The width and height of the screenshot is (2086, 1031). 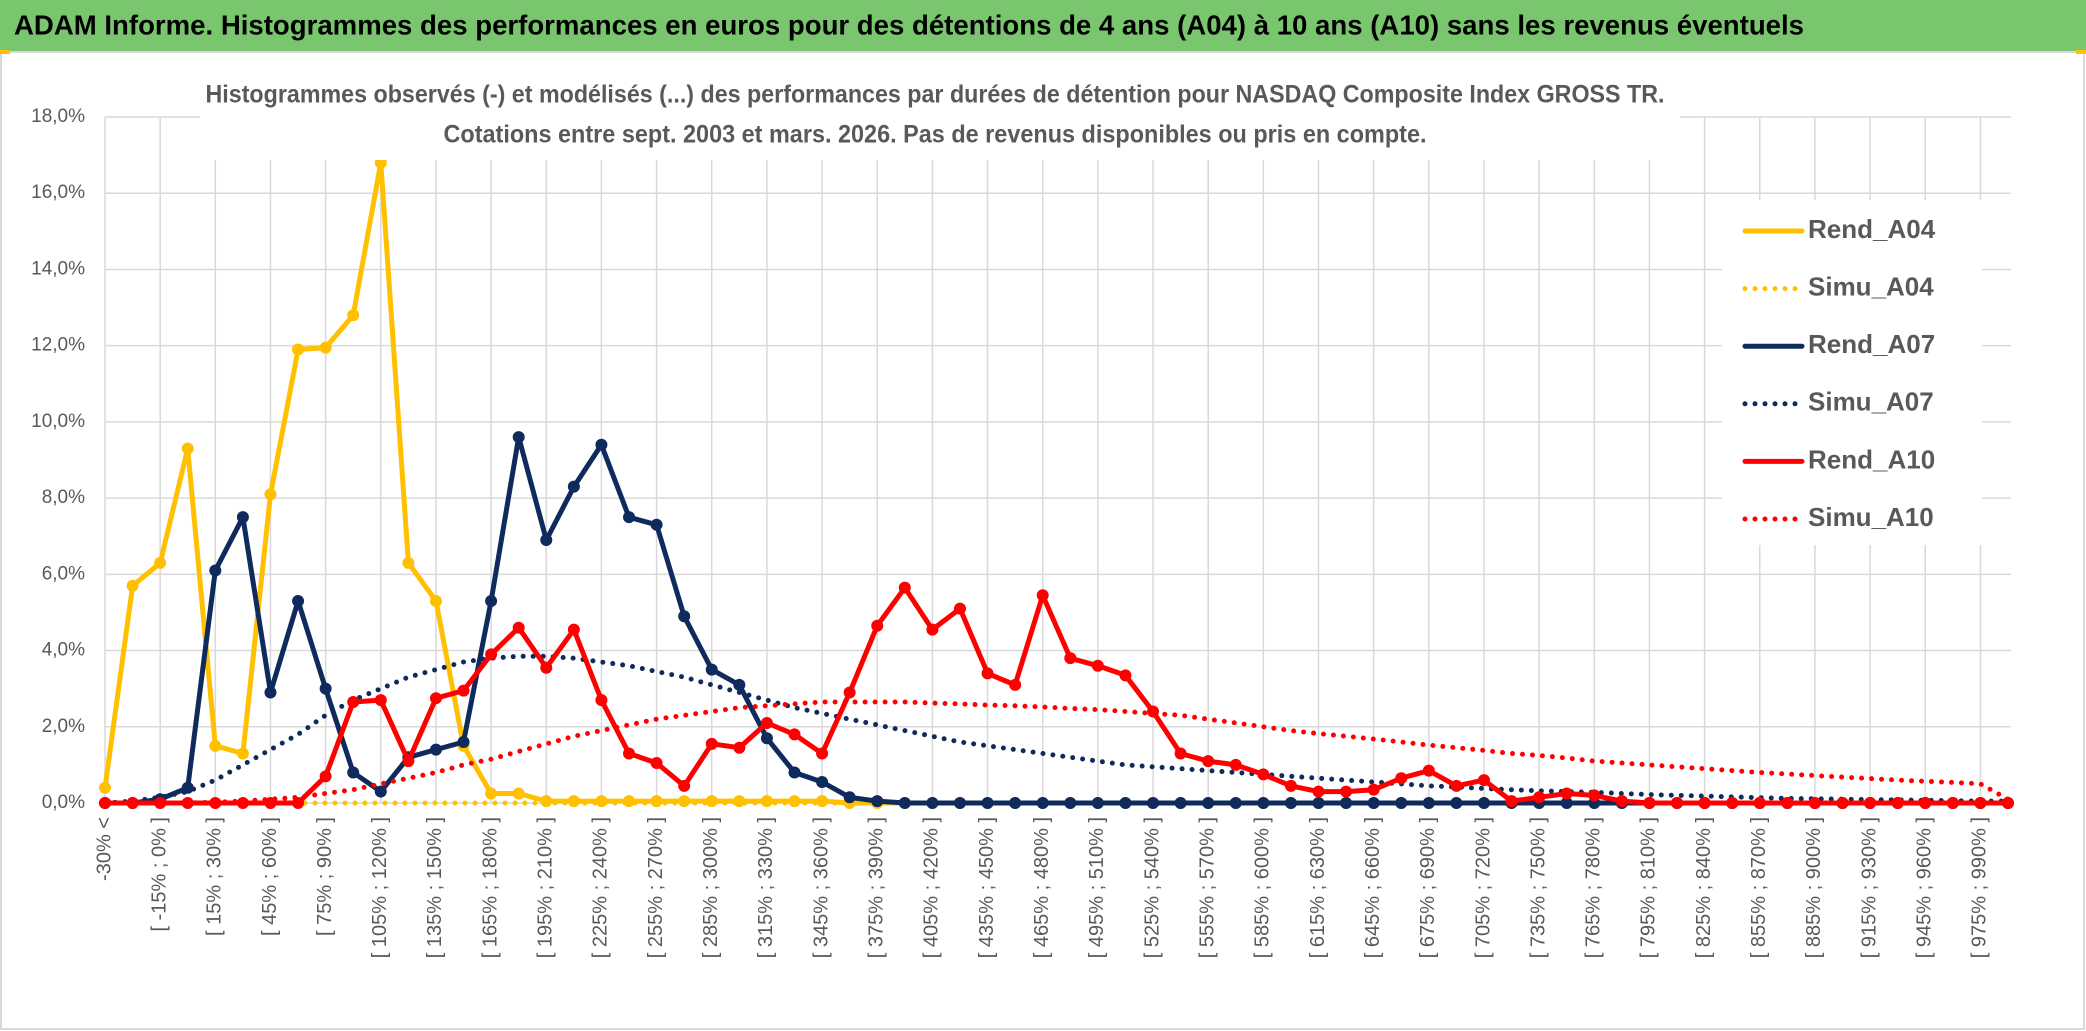 I want to click on x-tick-label: [ 135% ; 150% ], so click(x=435, y=887).